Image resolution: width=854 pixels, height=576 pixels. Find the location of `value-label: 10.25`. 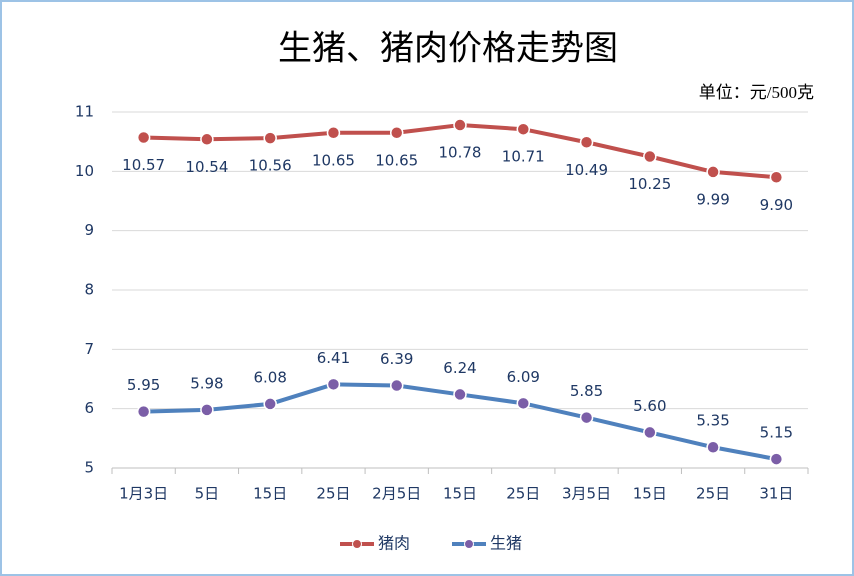

value-label: 10.25 is located at coordinates (649, 184).